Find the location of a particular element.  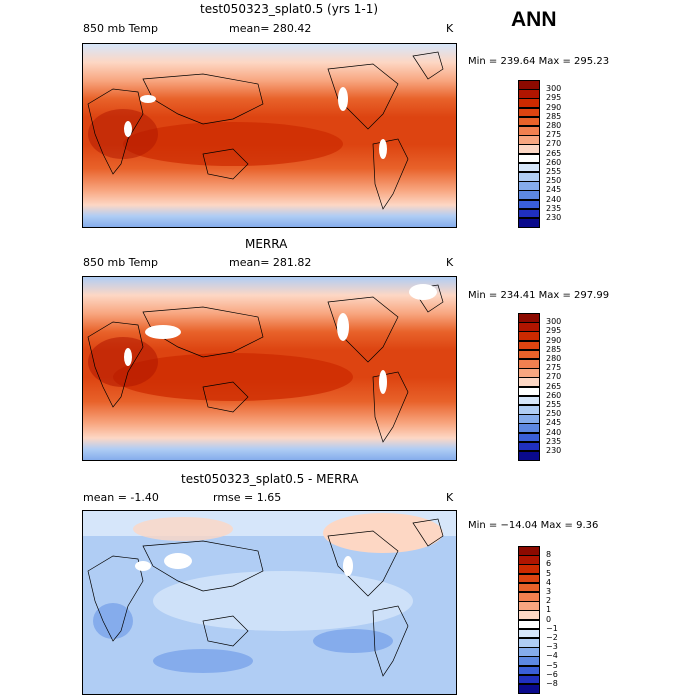

panel3-minmax: Min = −14.04 Max = 9.36 is located at coordinates (533, 525).